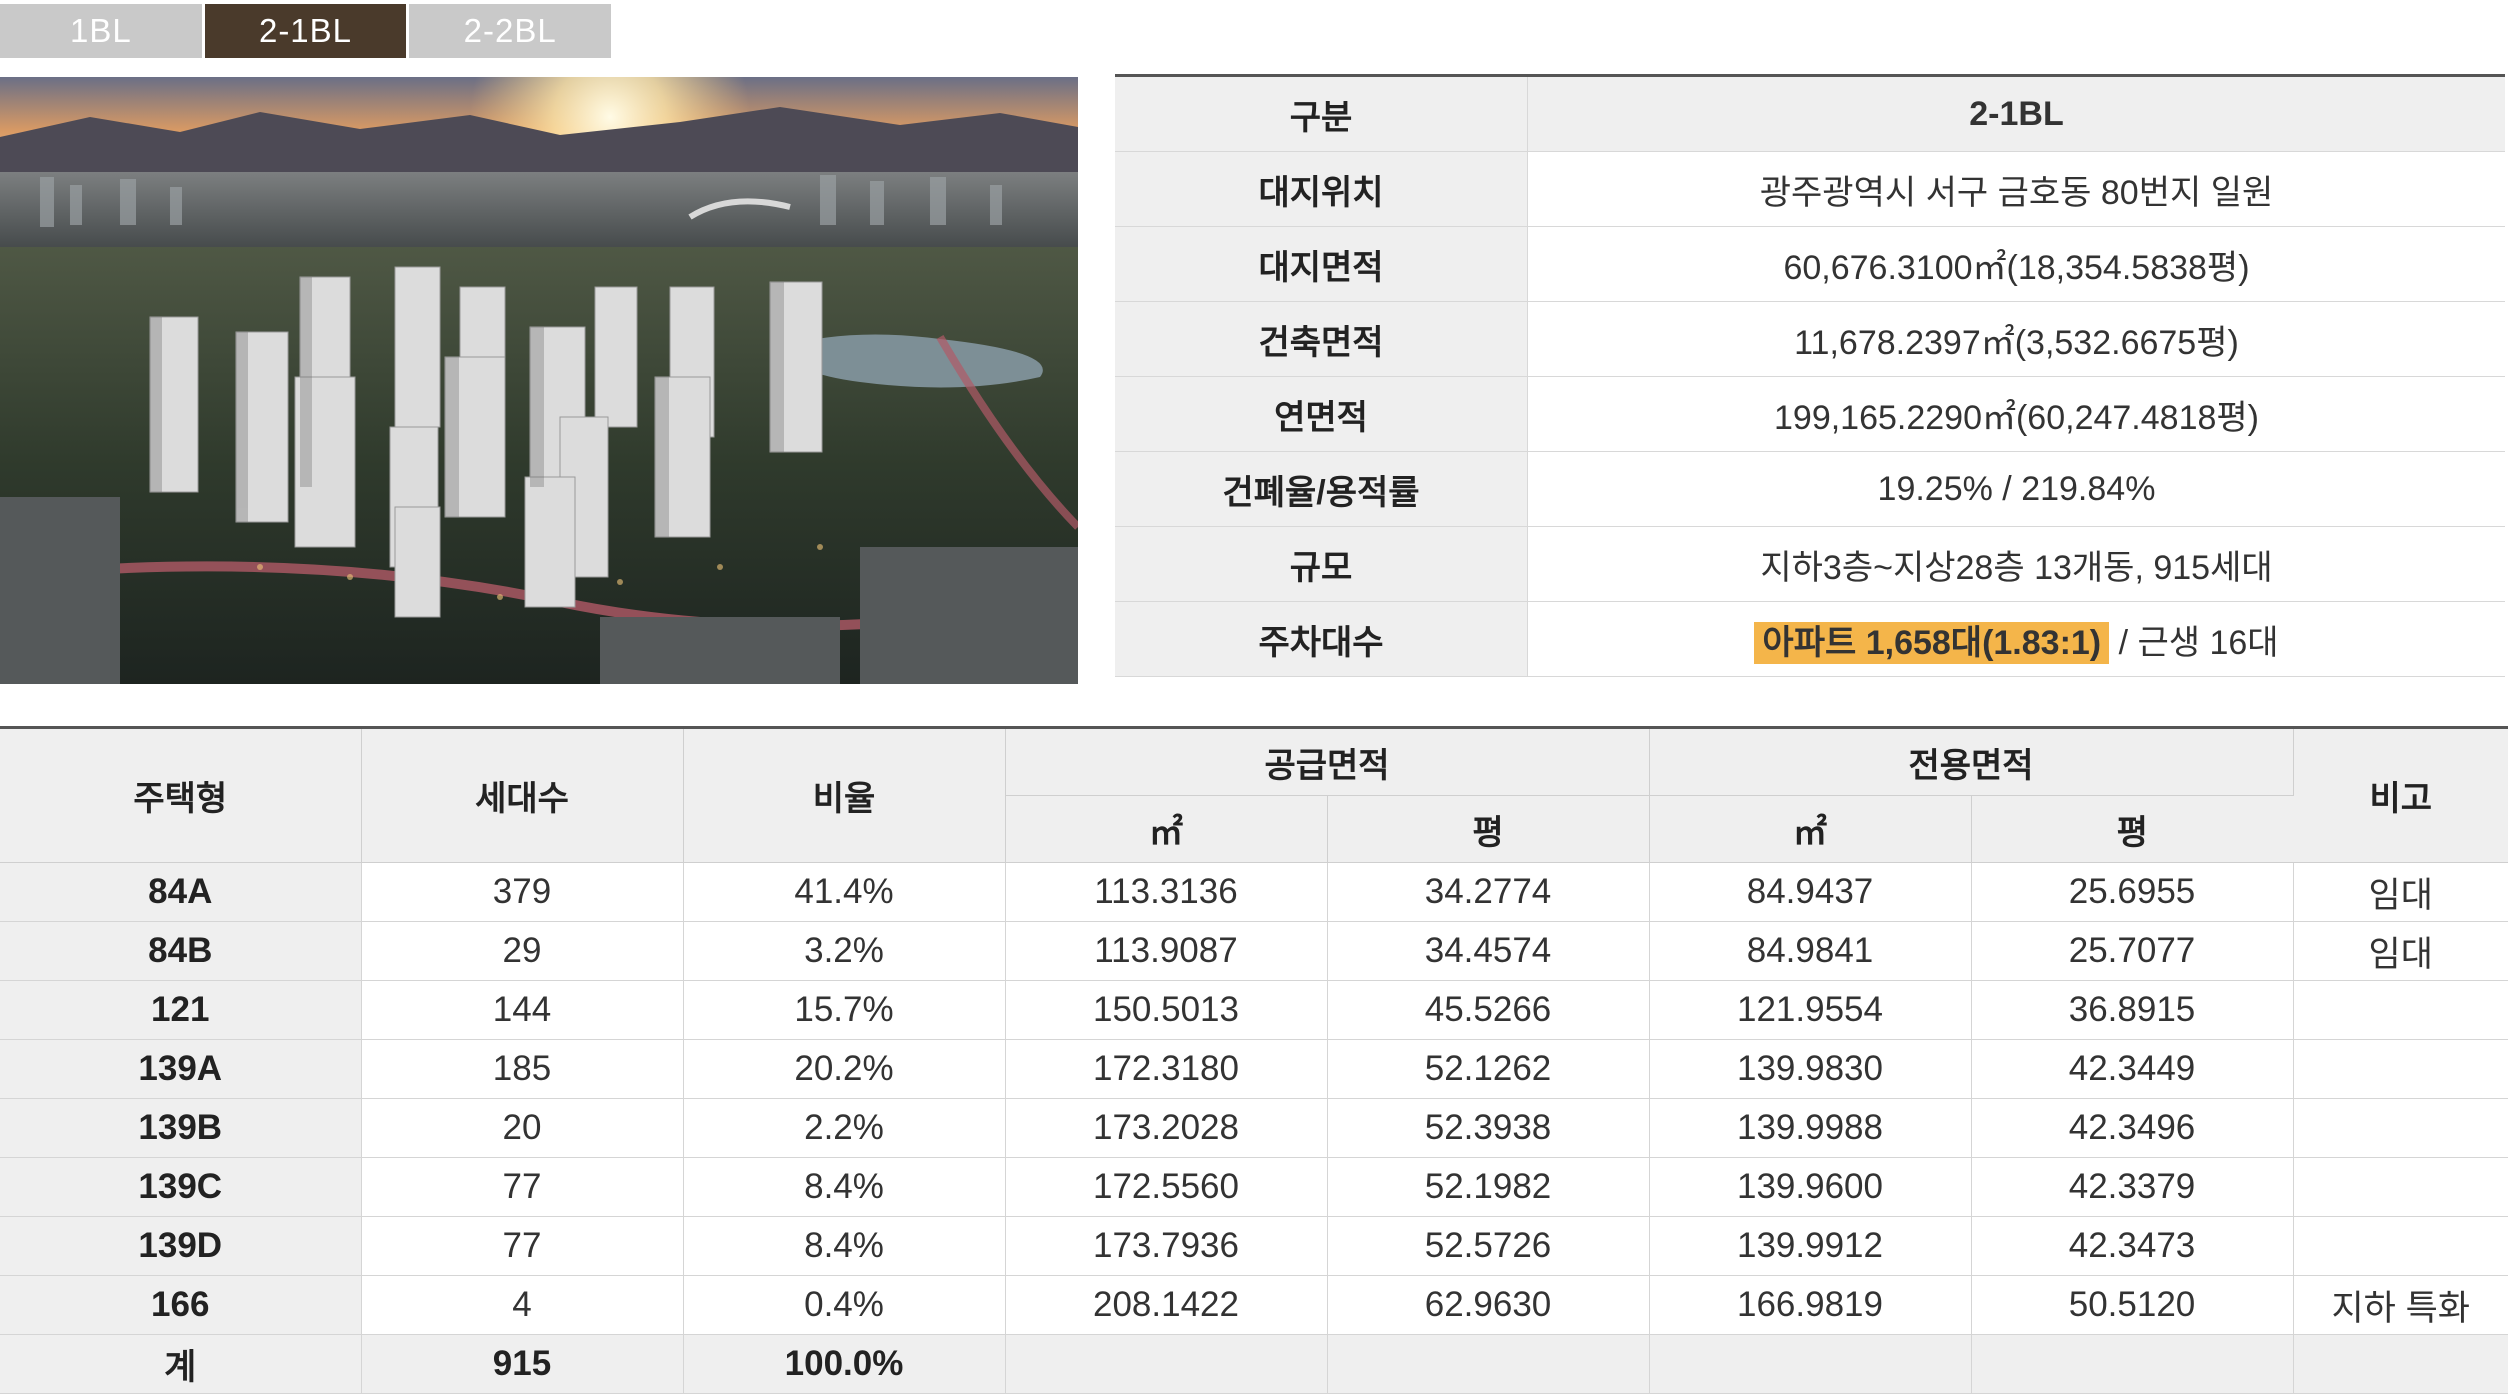 The width and height of the screenshot is (2510, 1394). Describe the element at coordinates (1488, 829) in the screenshot. I see `header-supply-pyeong: 평` at that location.